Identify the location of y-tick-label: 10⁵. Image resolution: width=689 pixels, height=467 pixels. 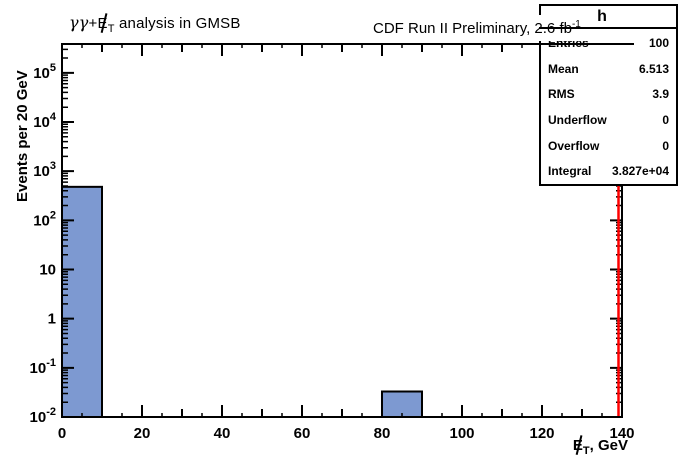
(44, 72).